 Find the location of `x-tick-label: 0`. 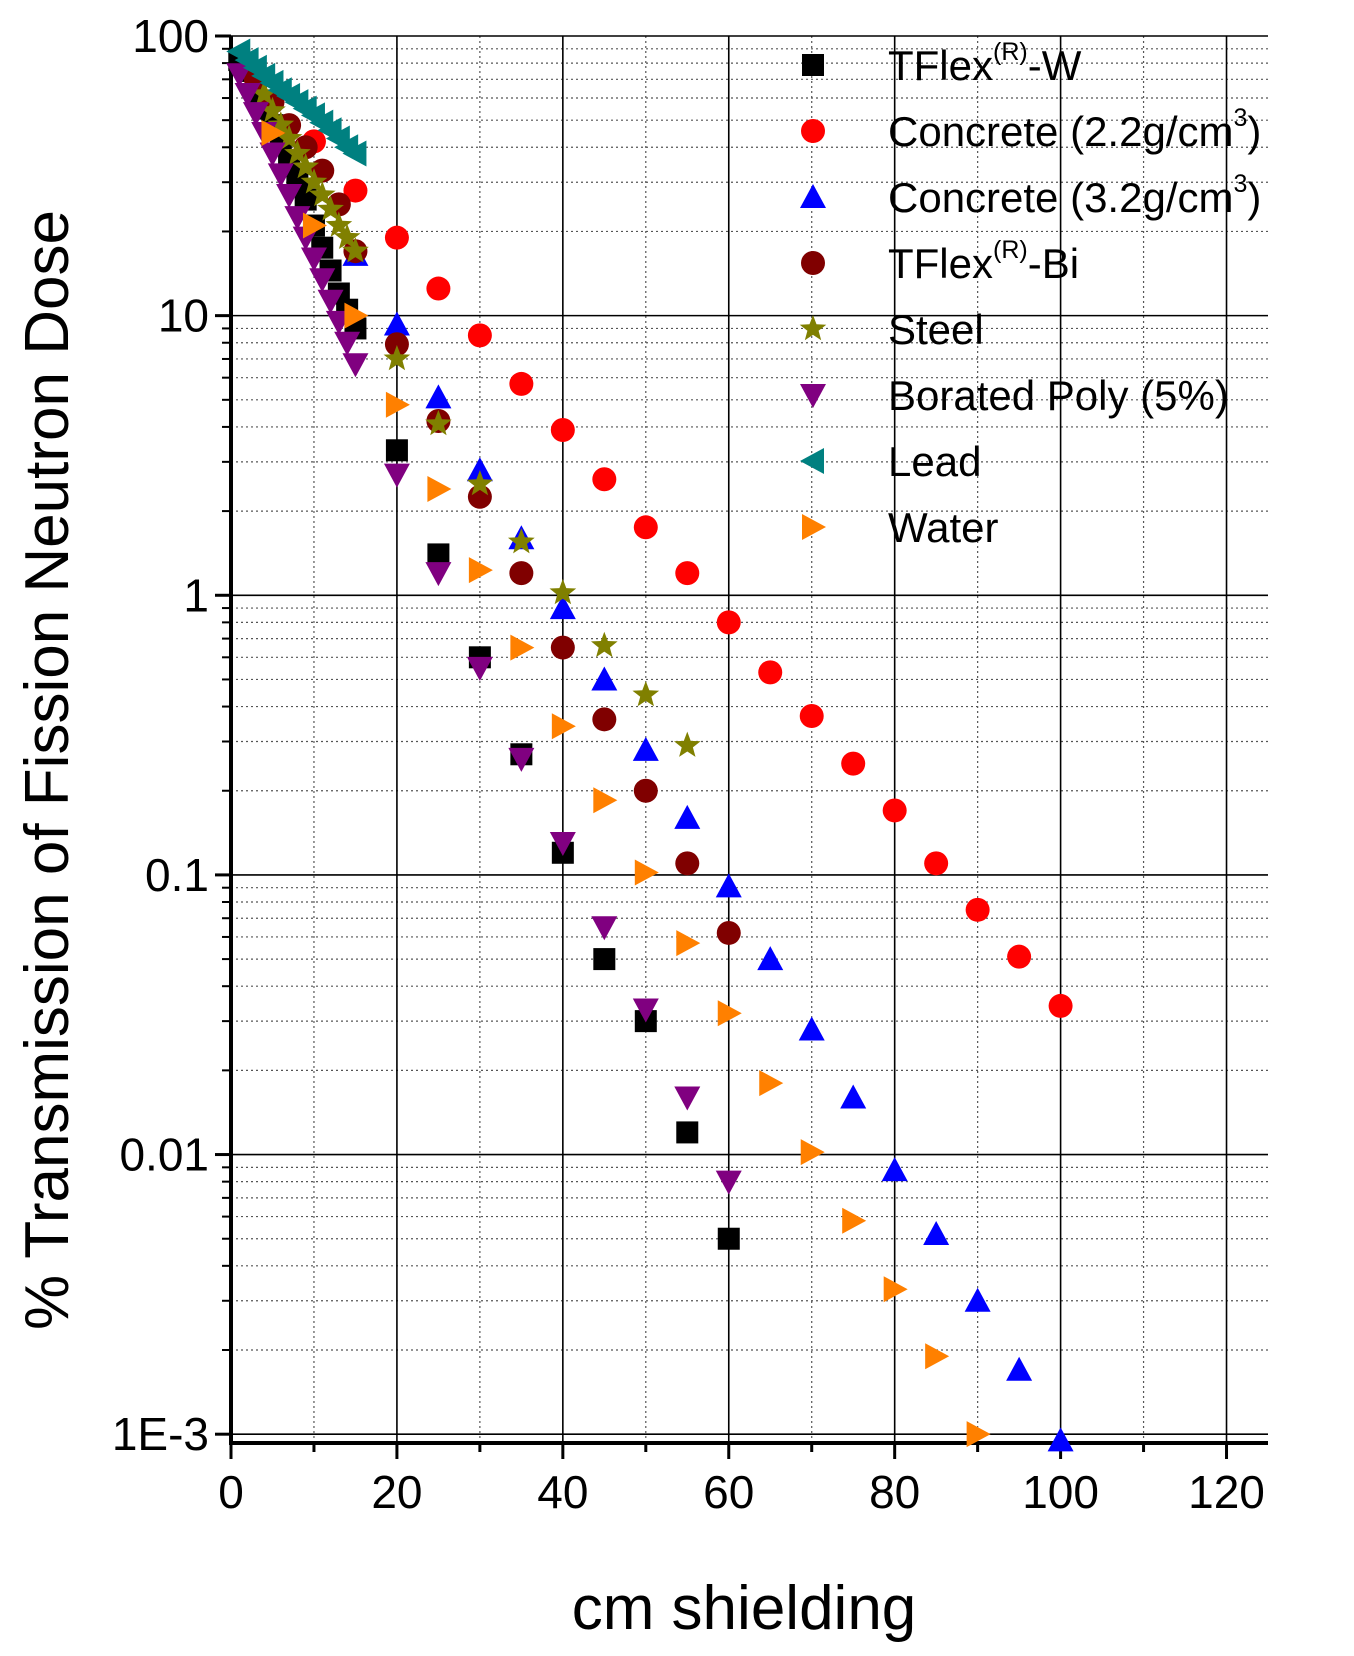

x-tick-label: 0 is located at coordinates (231, 1492).